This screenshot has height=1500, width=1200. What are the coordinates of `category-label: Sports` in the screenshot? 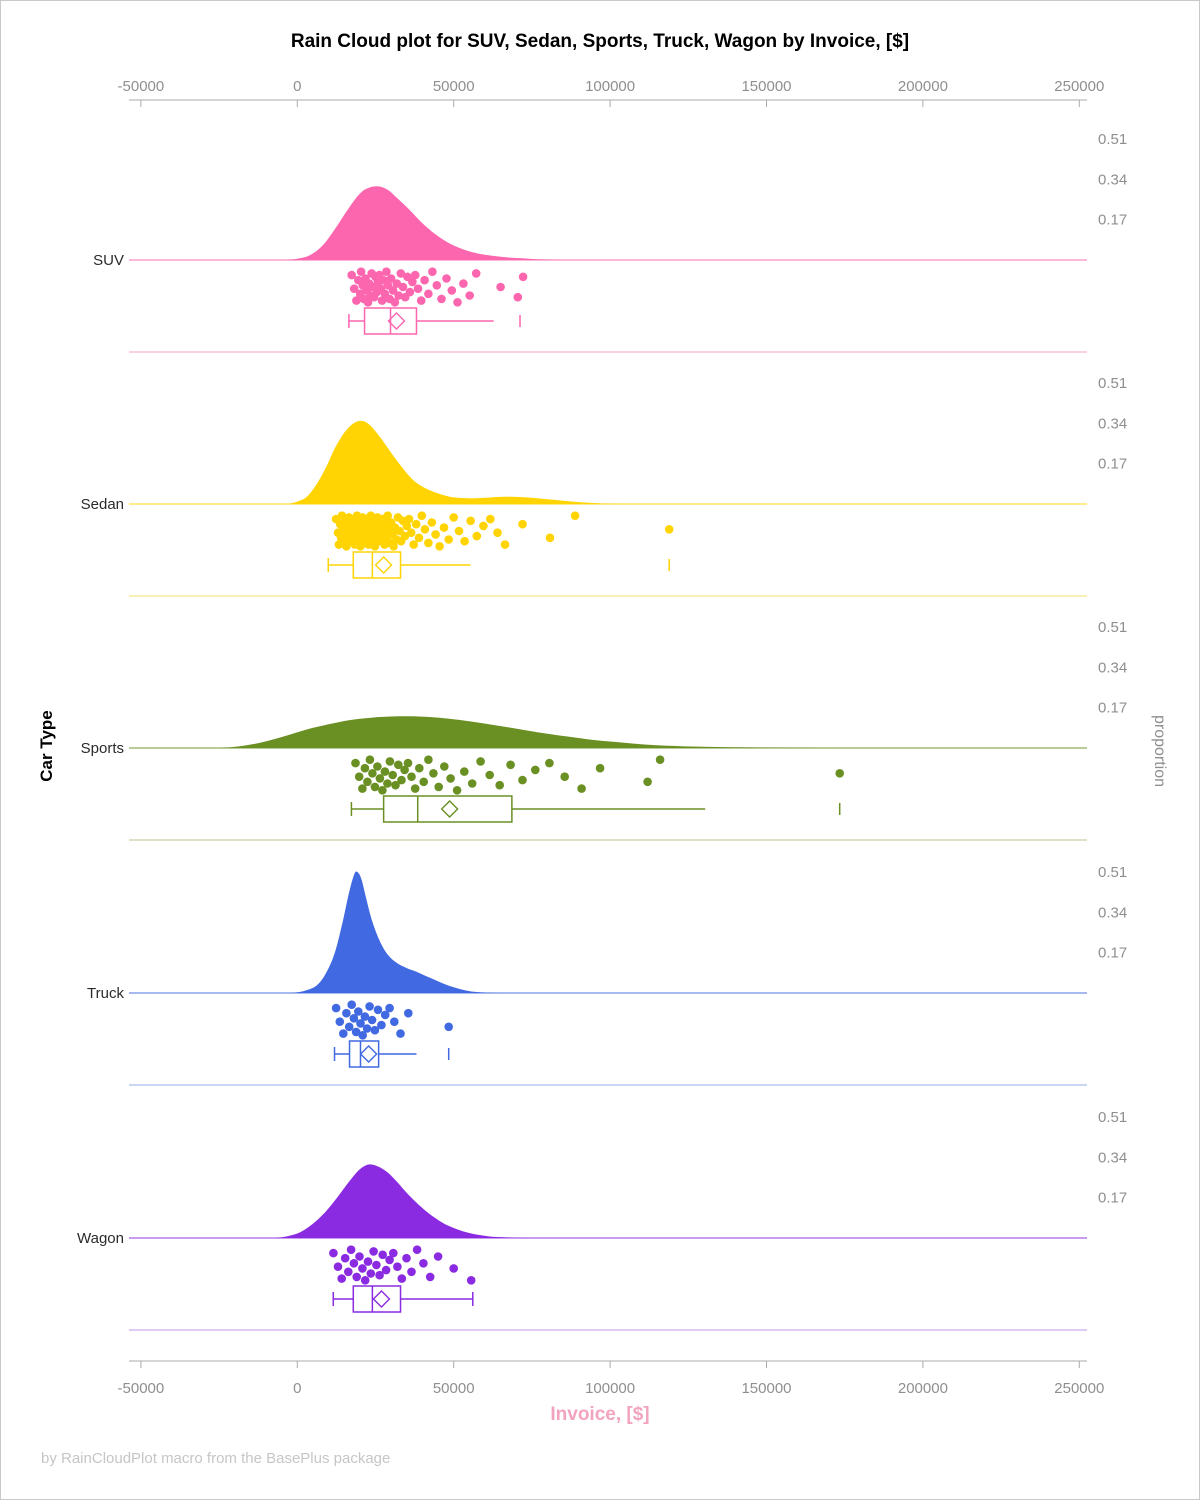 It's located at (102, 748).